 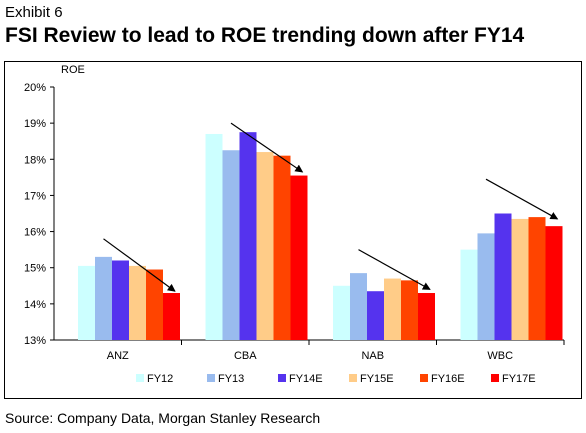 What do you see at coordinates (486, 286) in the screenshot?
I see `bar-wbc-fy13` at bounding box center [486, 286].